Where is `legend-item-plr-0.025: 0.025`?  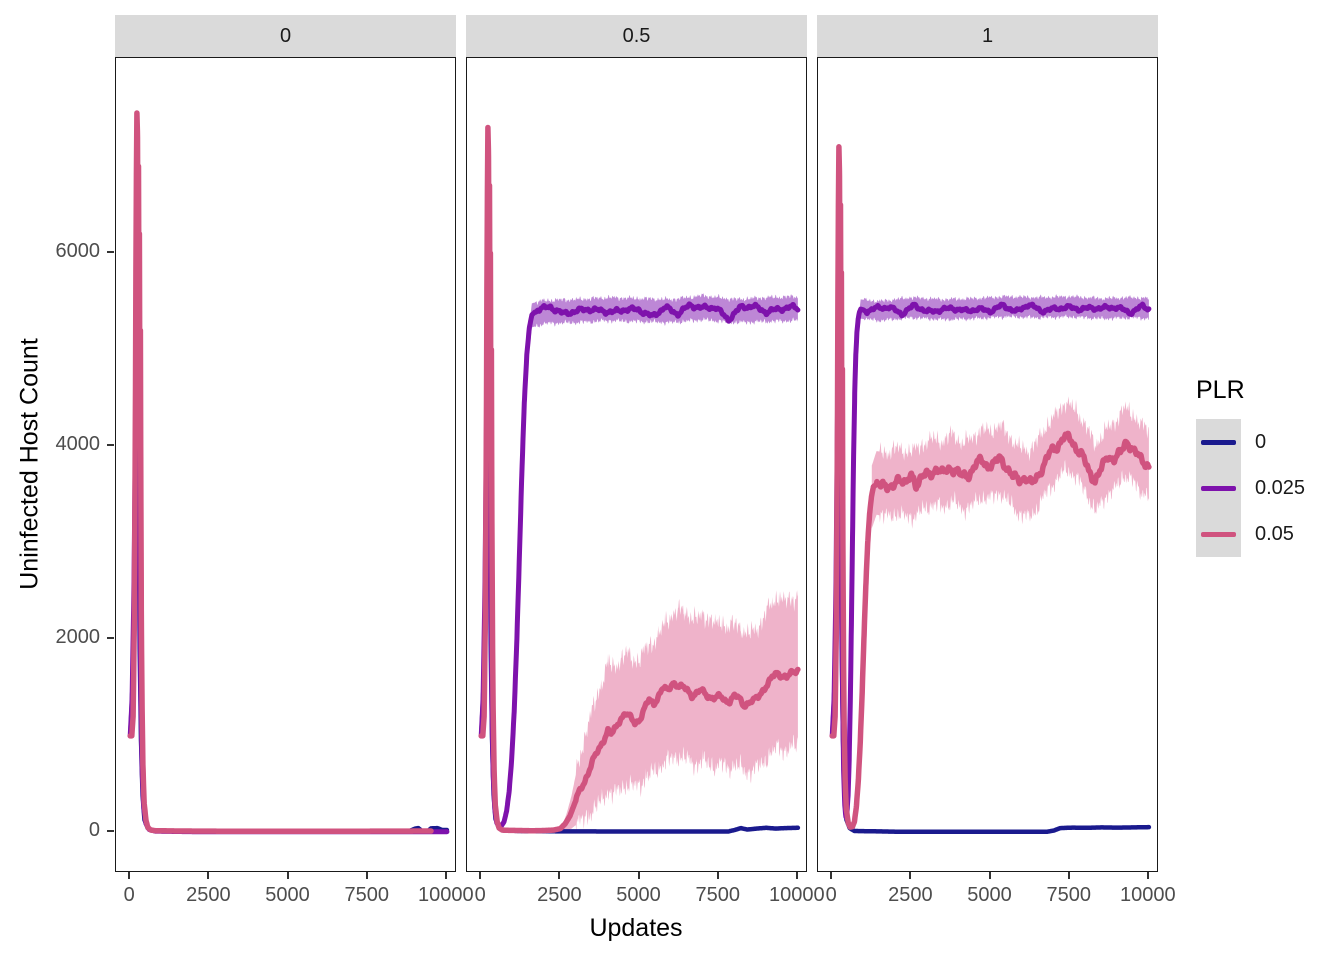
legend-item-plr-0.025: 0.025 is located at coordinates (1250, 488).